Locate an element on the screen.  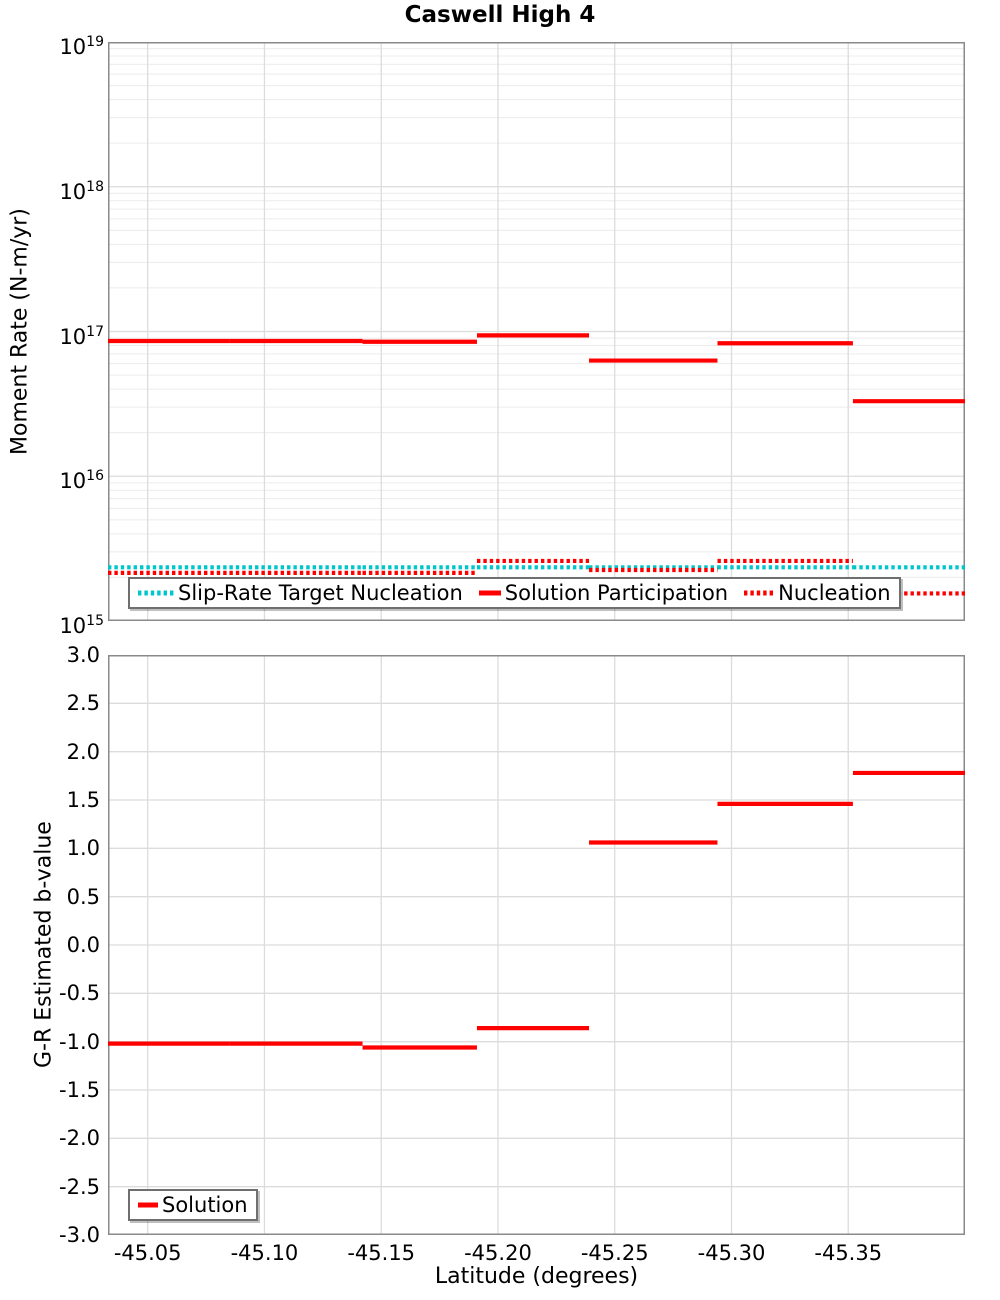
slip-rate-target-line-sample-icon is located at coordinates (156, 593).